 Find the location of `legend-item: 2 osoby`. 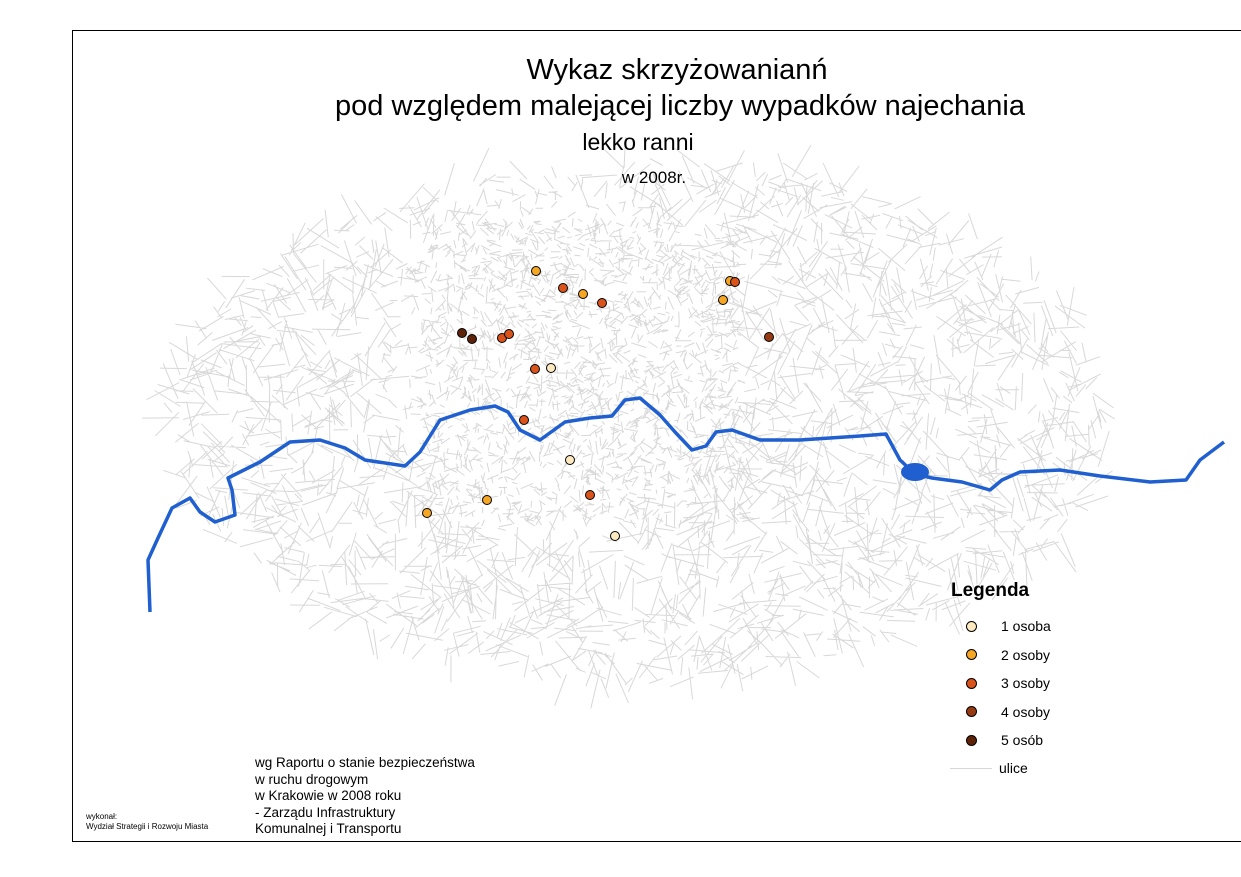

legend-item: 2 osoby is located at coordinates (1008, 655).